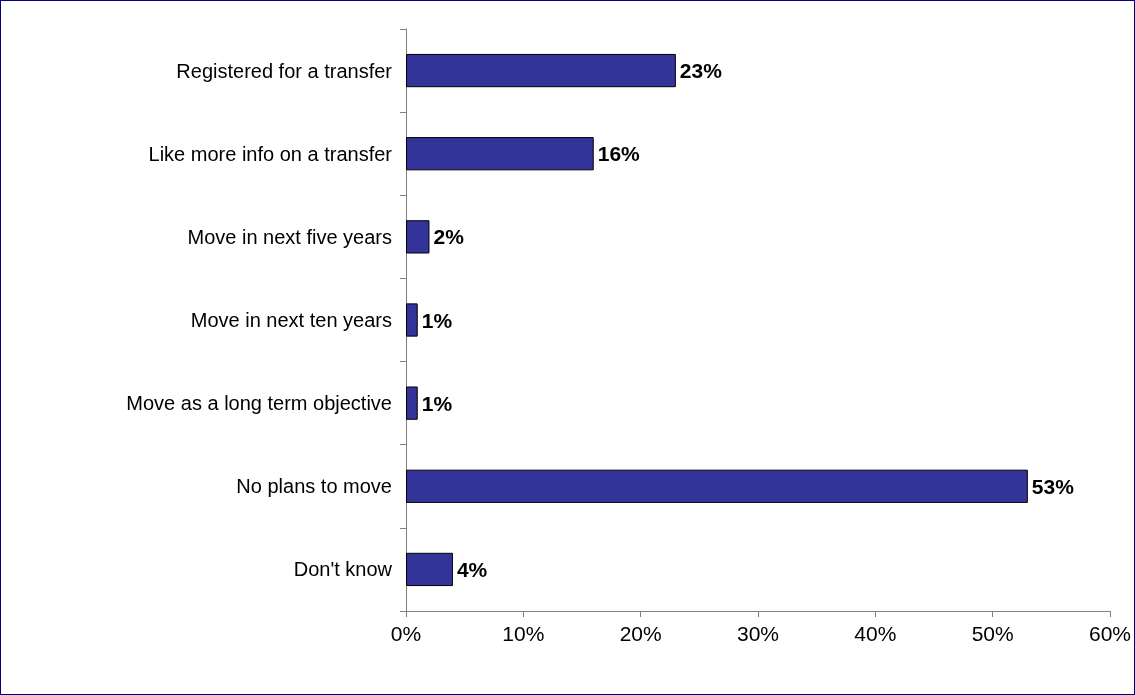  Describe the element at coordinates (289, 236) in the screenshot. I see `y-tick-label: Move in next five years` at that location.